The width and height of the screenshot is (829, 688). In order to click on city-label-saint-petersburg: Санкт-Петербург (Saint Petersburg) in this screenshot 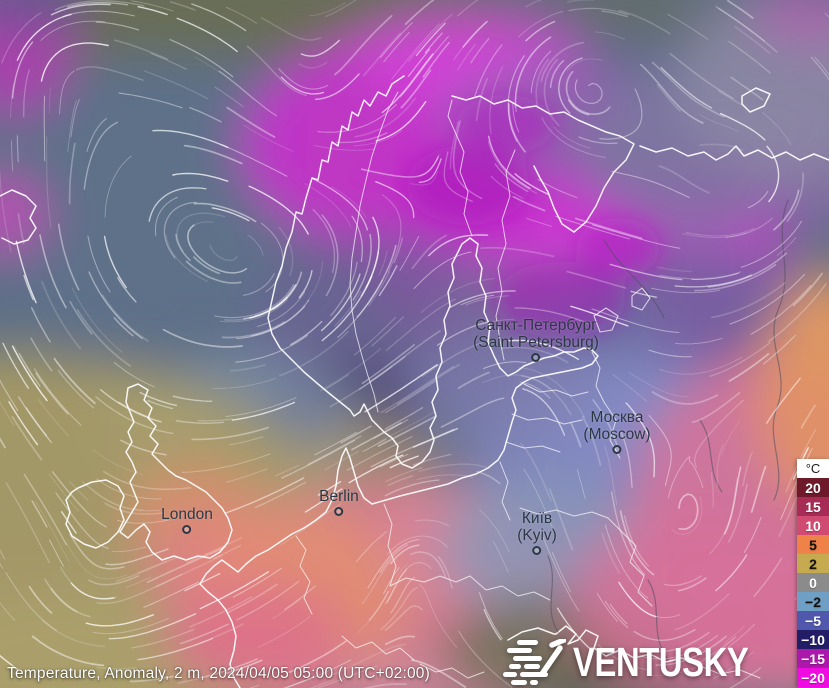, I will do `click(536, 339)`.